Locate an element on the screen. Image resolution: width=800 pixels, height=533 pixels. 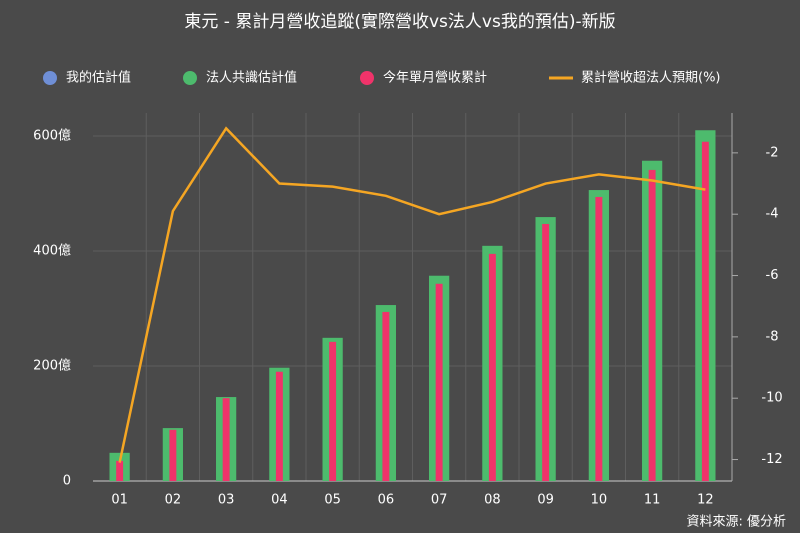
y2-tick-label: -6 is located at coordinates (772, 275).